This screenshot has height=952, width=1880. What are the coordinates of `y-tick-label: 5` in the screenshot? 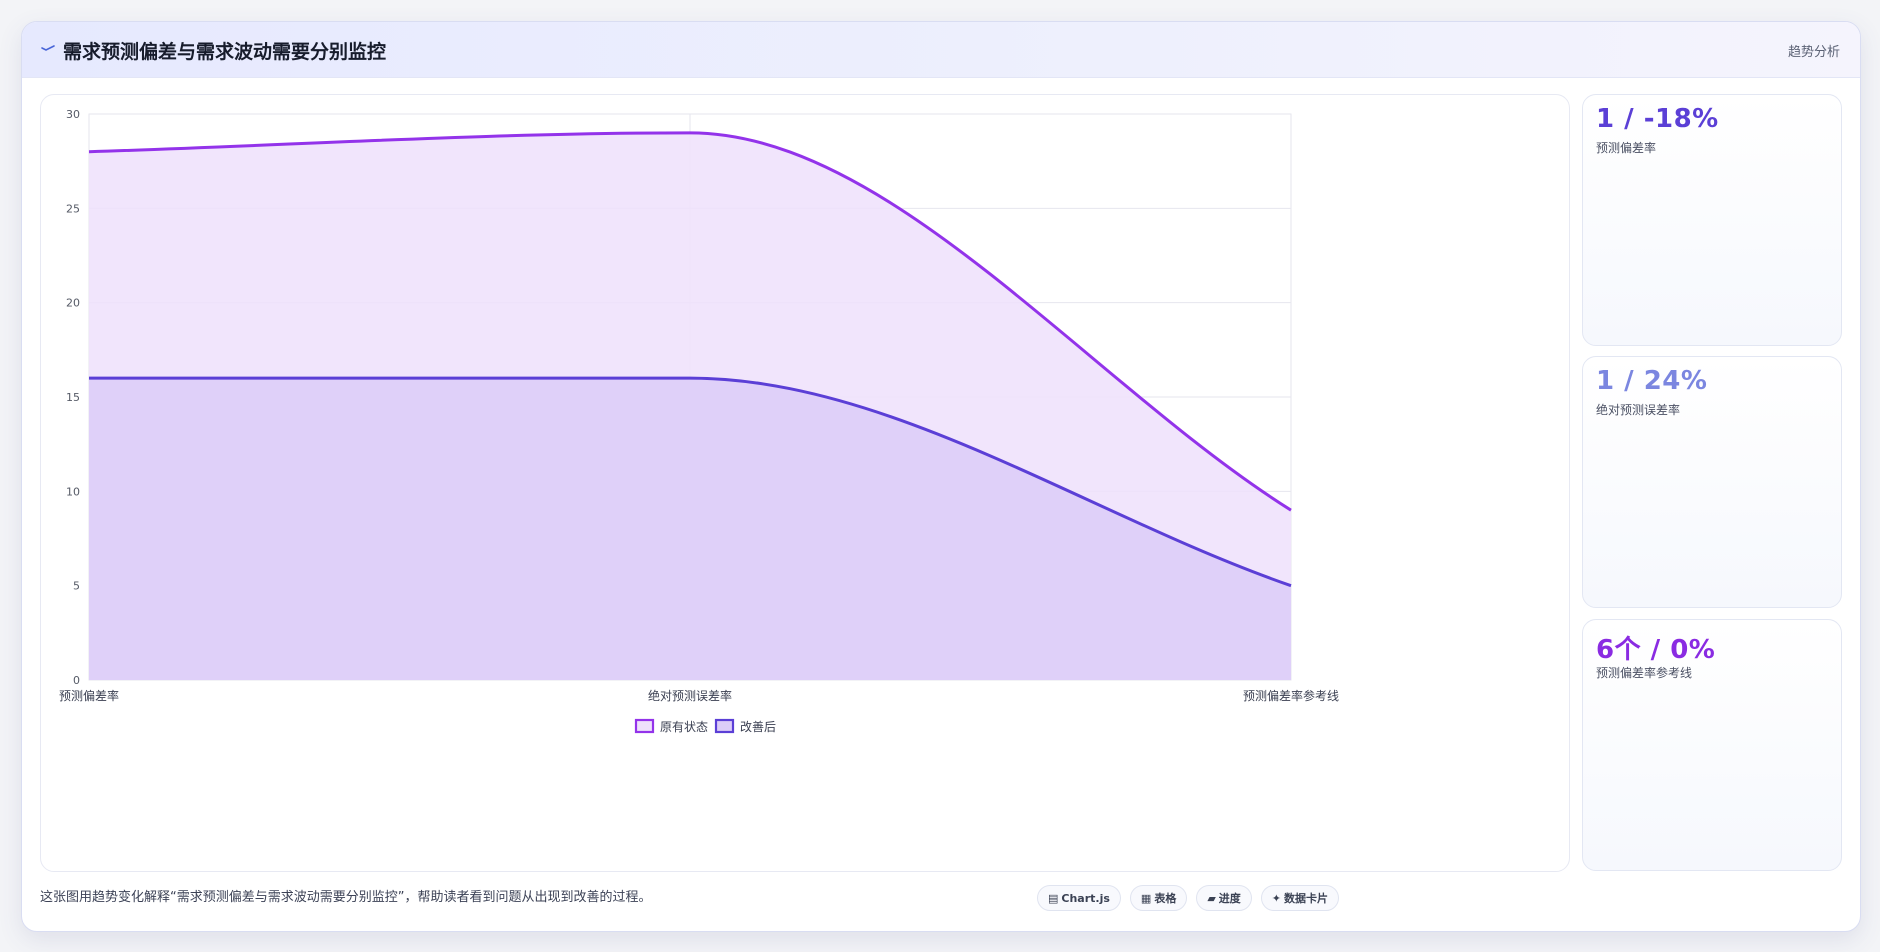 It's located at (76, 586).